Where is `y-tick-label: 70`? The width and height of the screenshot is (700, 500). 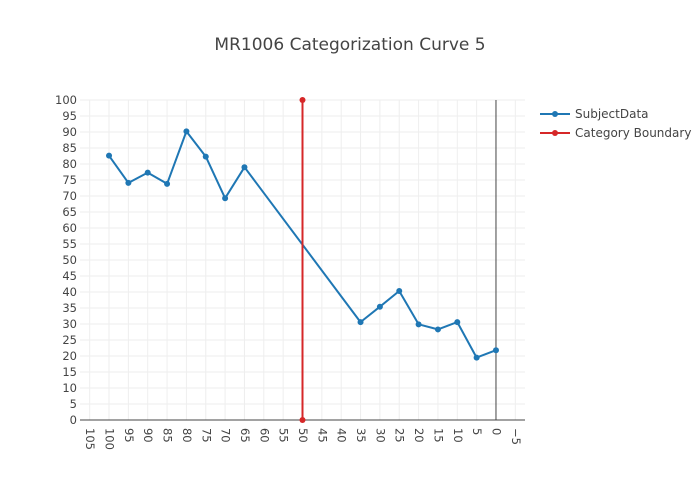
y-tick-label: 70 is located at coordinates (69, 196).